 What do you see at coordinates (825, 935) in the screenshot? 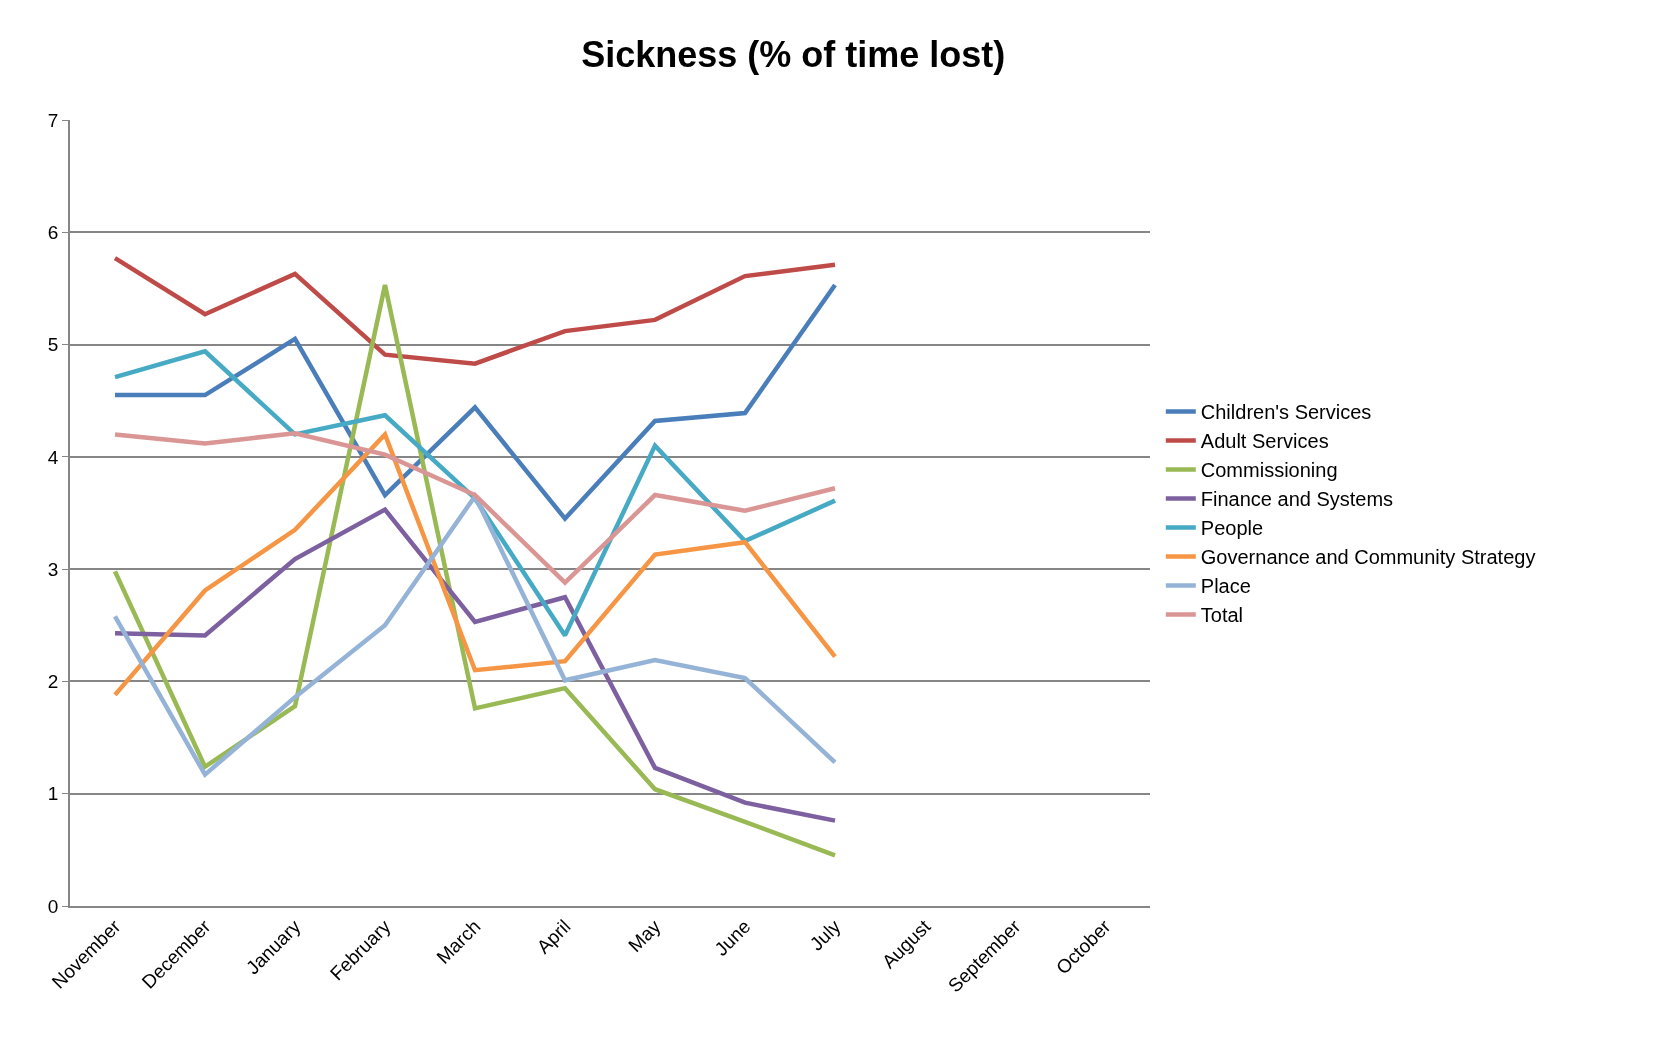
I see `x-tick-label: July` at bounding box center [825, 935].